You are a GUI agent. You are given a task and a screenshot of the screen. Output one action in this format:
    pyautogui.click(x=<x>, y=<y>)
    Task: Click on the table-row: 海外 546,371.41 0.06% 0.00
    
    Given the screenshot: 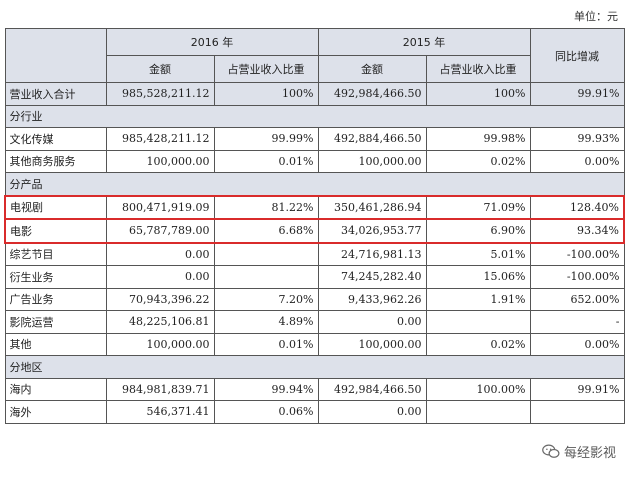 What is the action you would take?
    pyautogui.click(x=314, y=412)
    